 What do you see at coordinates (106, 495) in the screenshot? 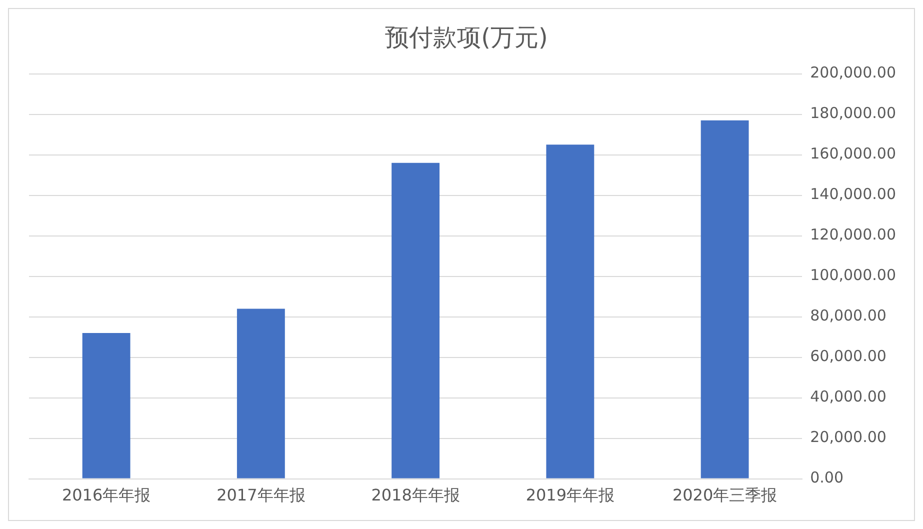
I see `x-tick-label: 2016年年报` at bounding box center [106, 495].